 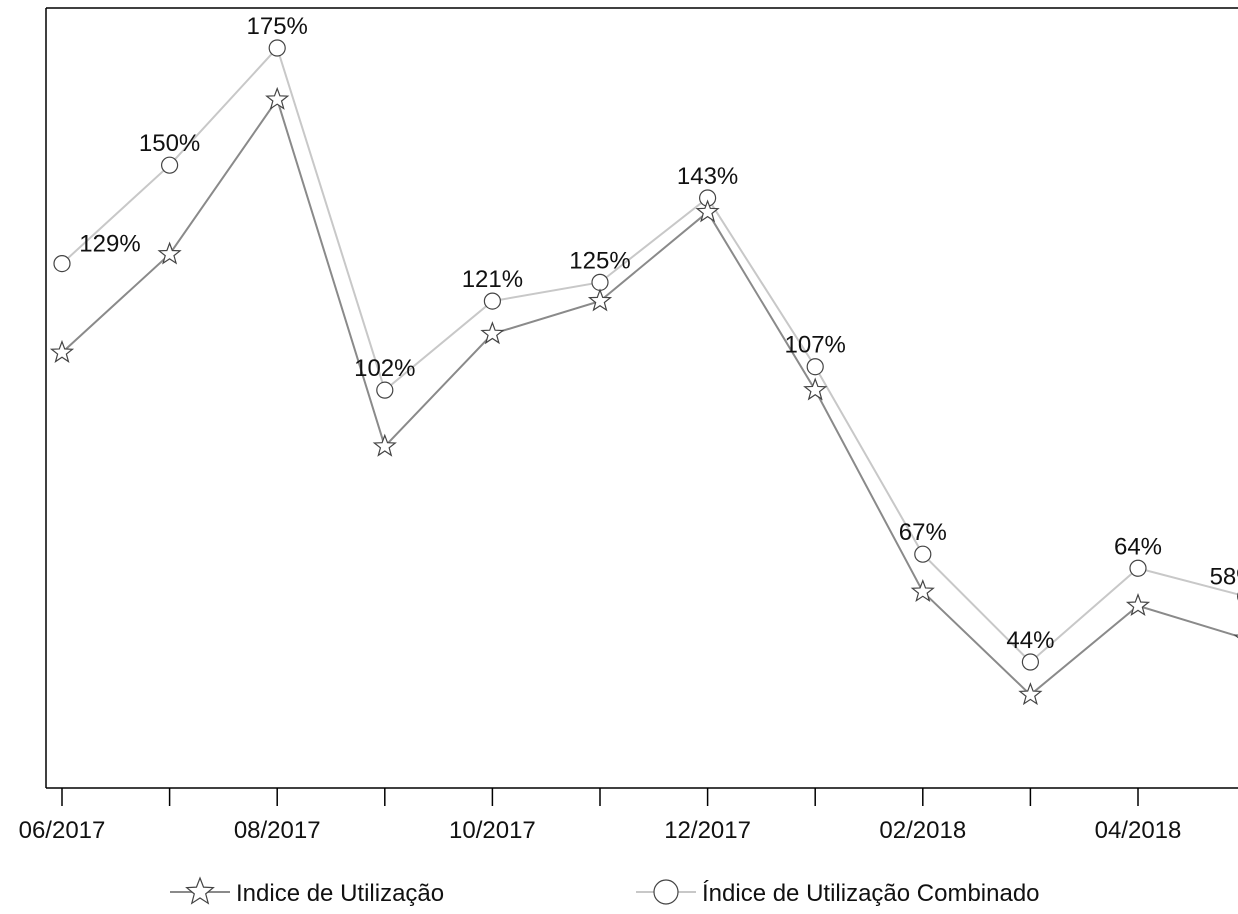 What do you see at coordinates (200, 890) in the screenshot?
I see `legend-star-icon` at bounding box center [200, 890].